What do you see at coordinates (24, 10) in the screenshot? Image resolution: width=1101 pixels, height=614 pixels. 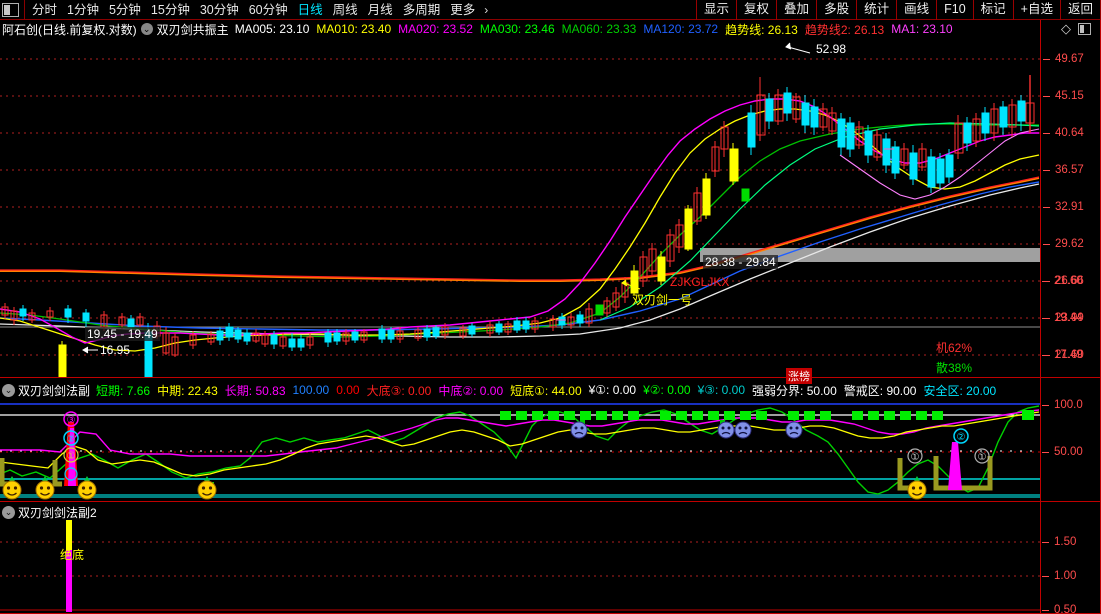 I see `toolbar-divider` at bounding box center [24, 10].